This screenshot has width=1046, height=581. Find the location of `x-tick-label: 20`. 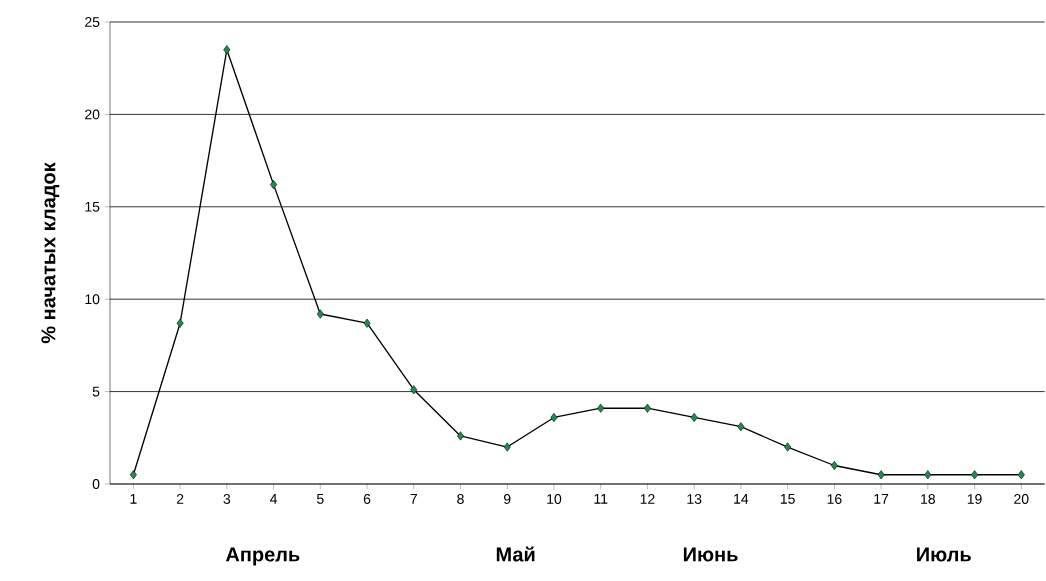

x-tick-label: 20 is located at coordinates (1021, 499).